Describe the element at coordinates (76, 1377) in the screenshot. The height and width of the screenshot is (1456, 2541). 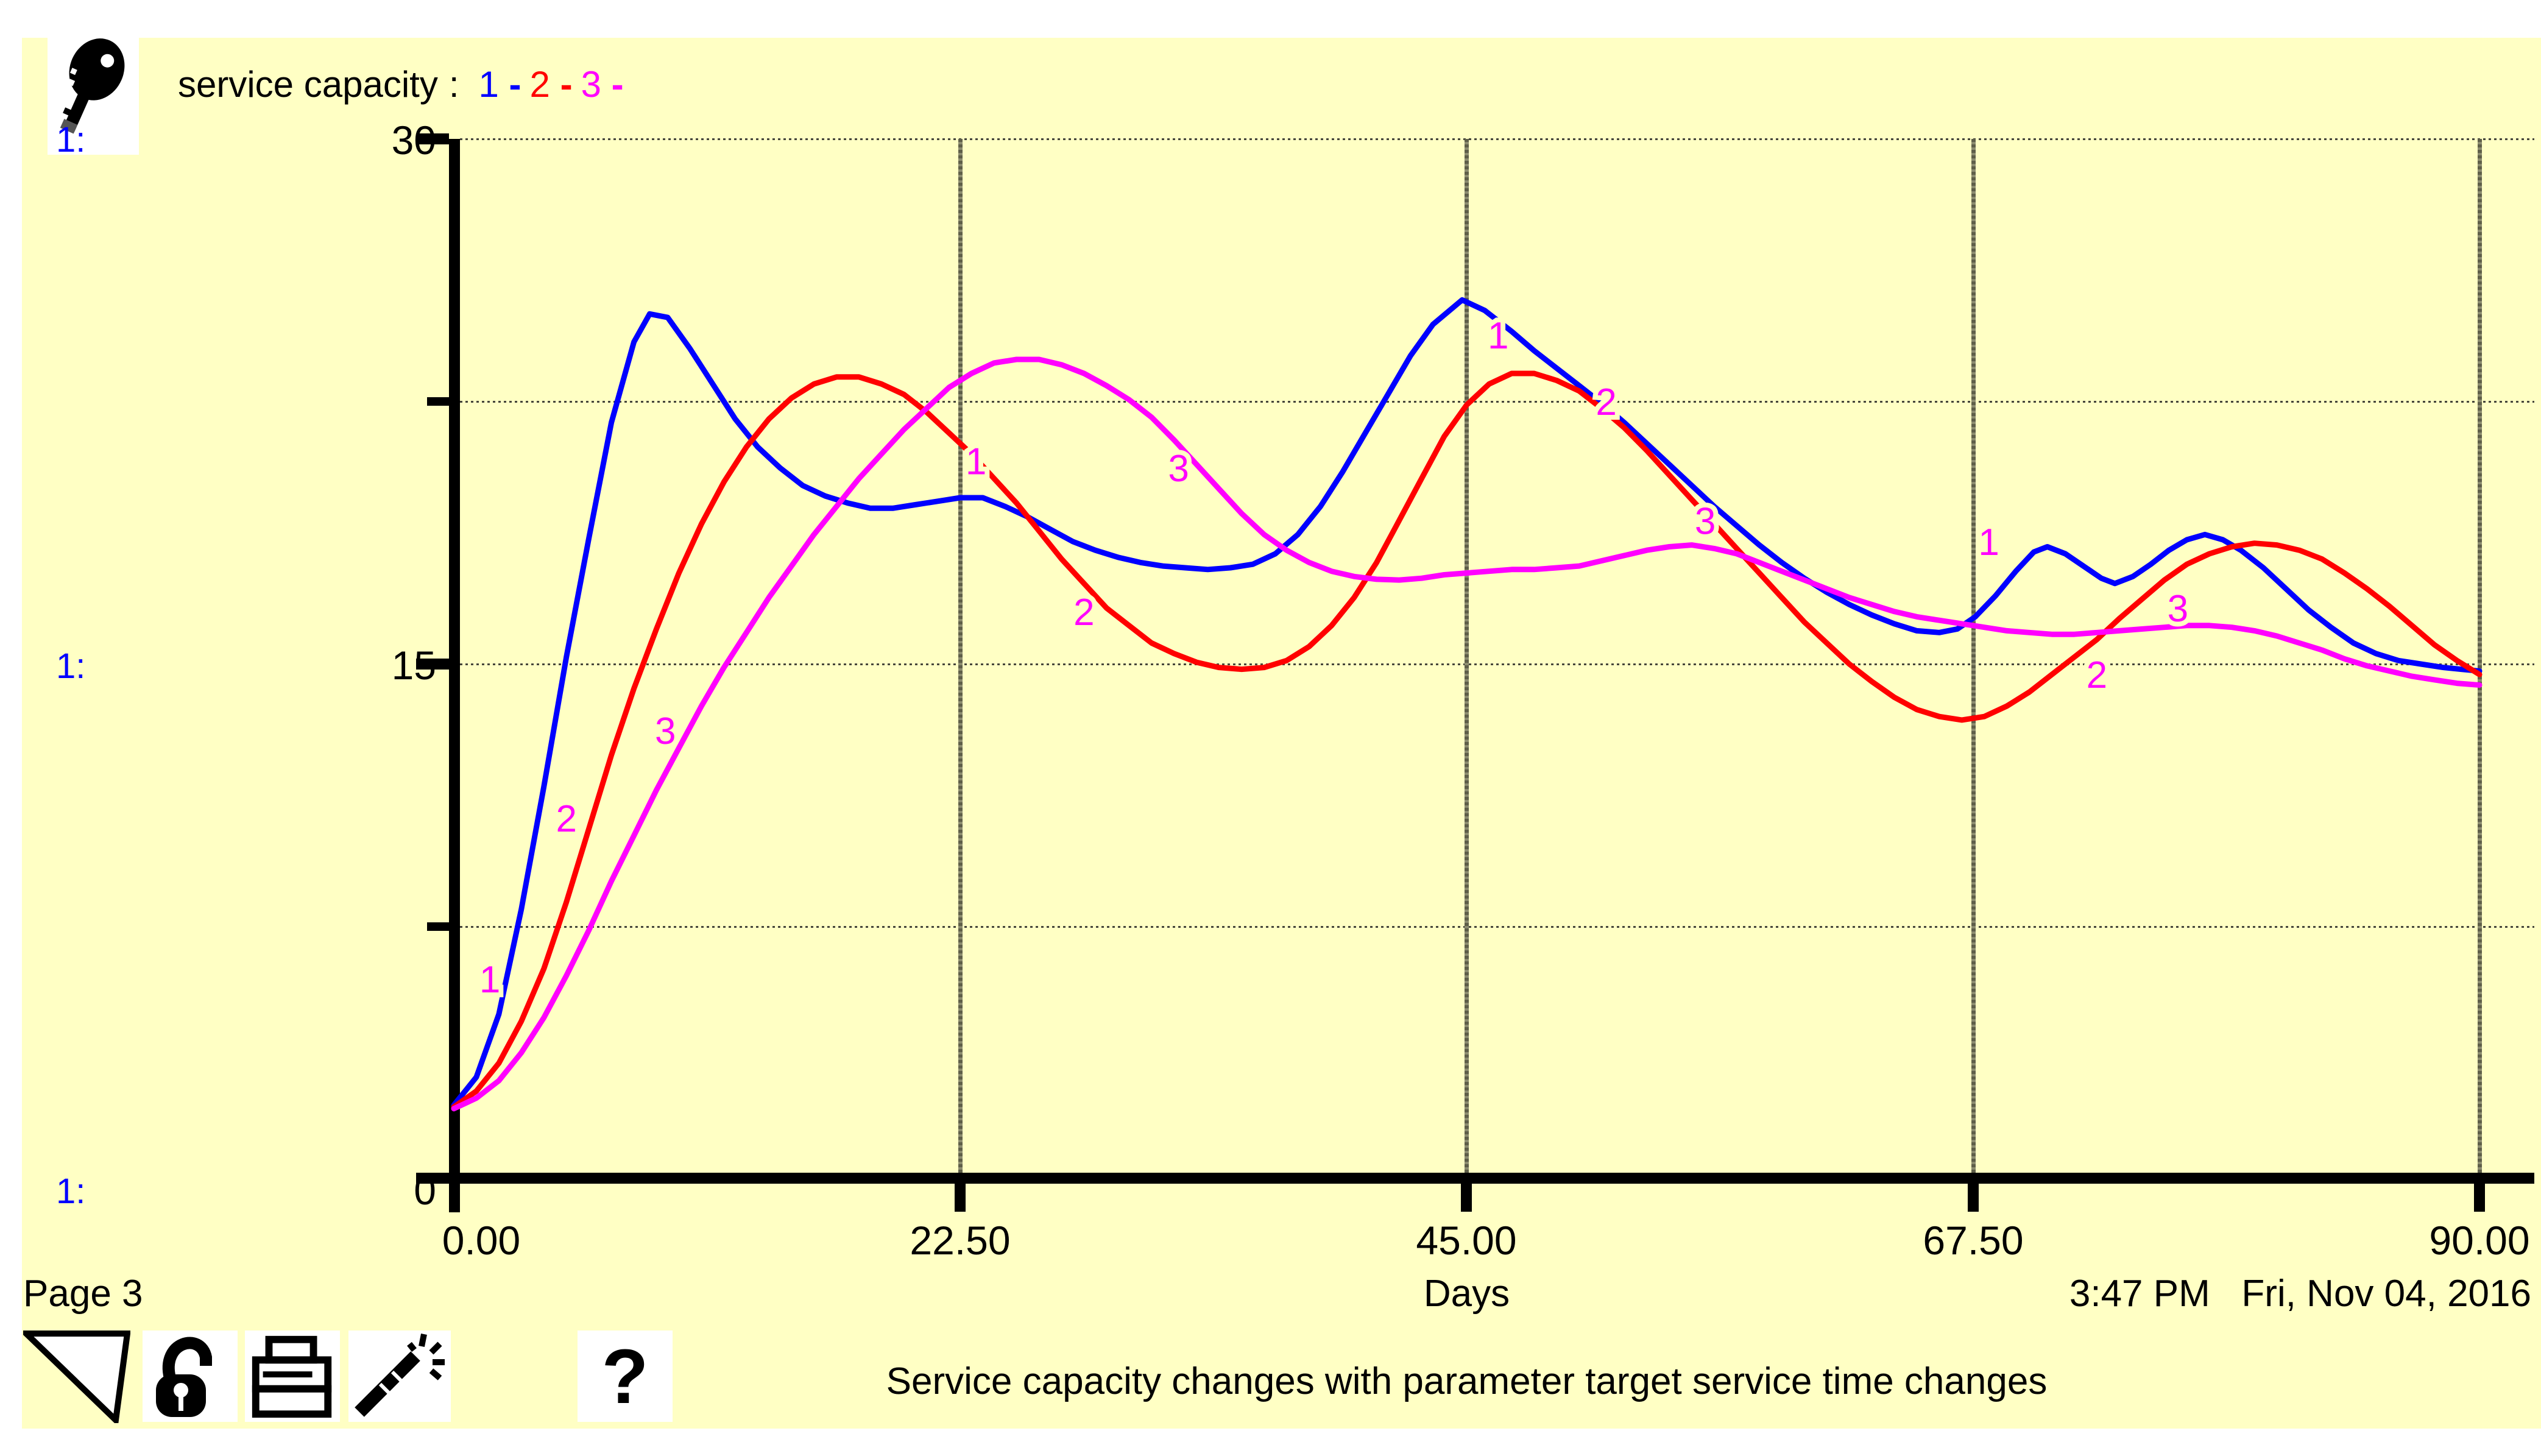
I see `corner-triangle-icon` at that location.